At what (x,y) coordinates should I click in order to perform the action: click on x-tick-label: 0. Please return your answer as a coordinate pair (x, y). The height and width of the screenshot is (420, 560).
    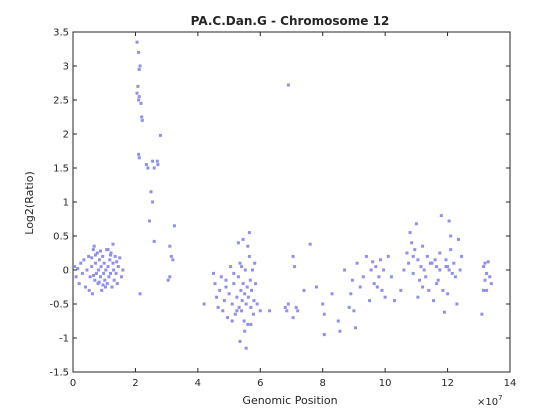
    Looking at the image, I should click on (73, 383).